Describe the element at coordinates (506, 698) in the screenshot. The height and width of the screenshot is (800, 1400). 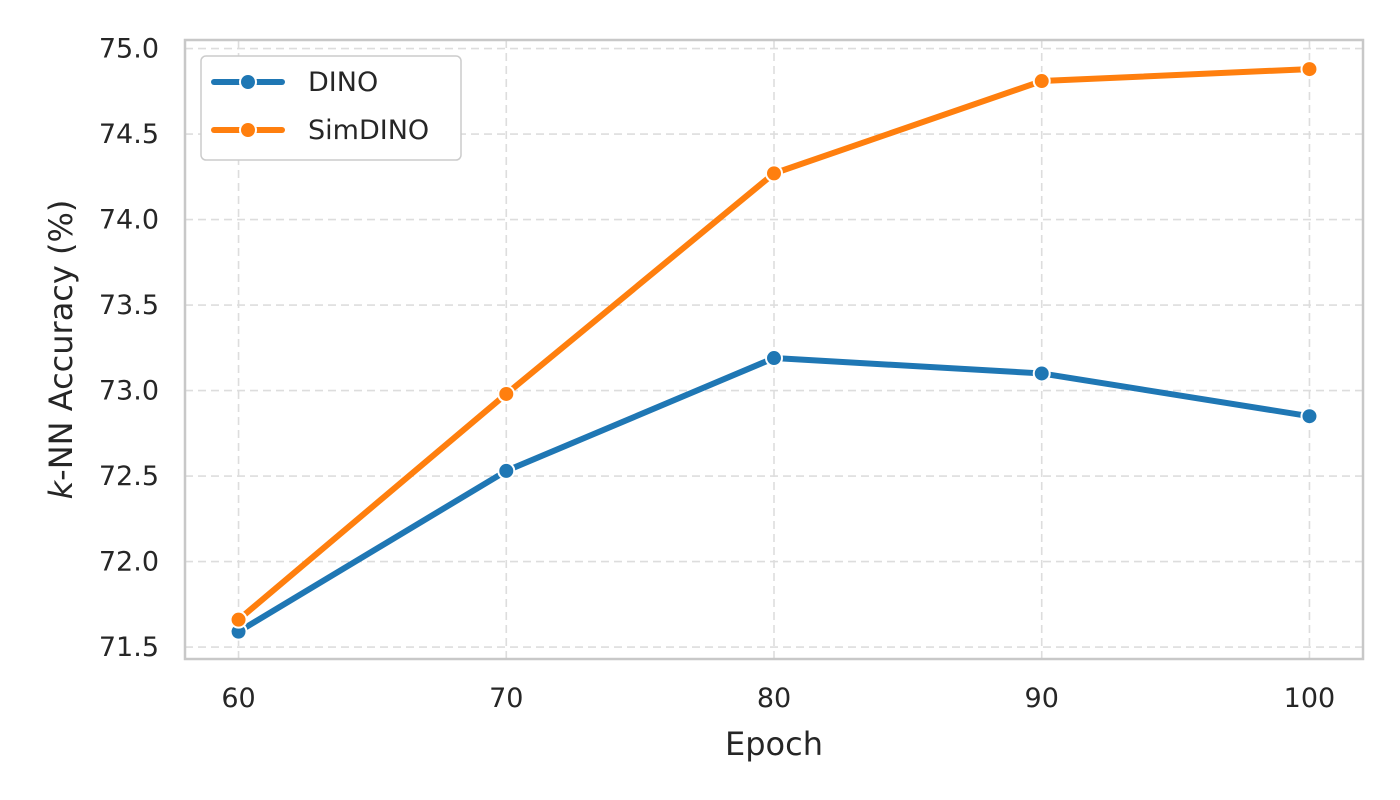
I see `x-tick-label: 70` at that location.